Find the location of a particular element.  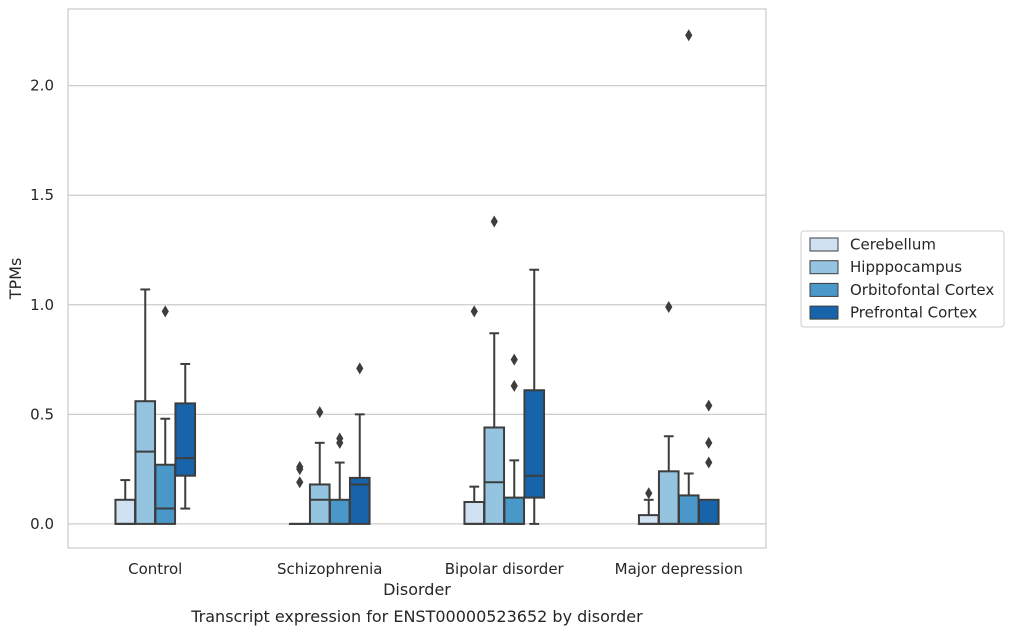

legend-label: Prefrontal Cortex is located at coordinates (913, 313).